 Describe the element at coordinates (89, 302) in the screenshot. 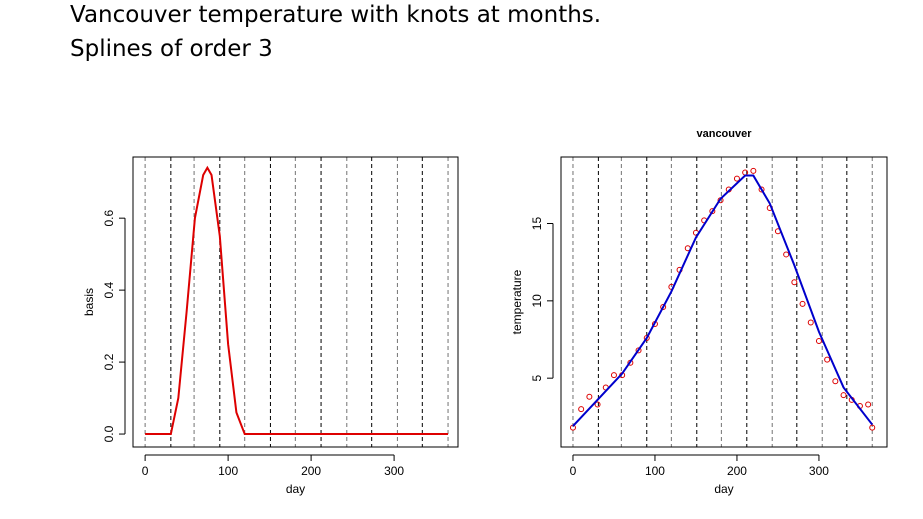

I see `y-axis-label: basis` at that location.